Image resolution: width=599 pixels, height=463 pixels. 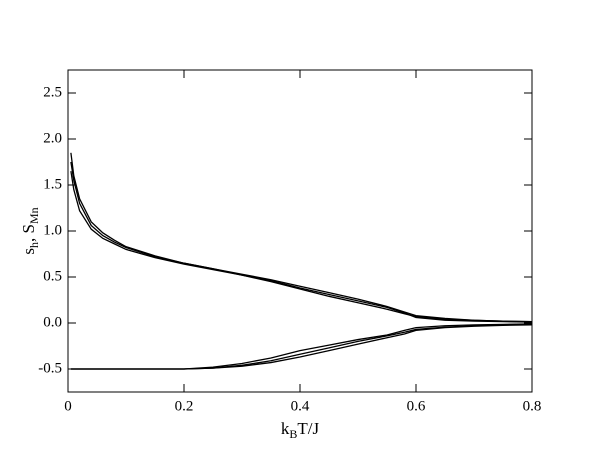 What do you see at coordinates (28, 233) in the screenshot?
I see `y-axis-label-part: , S` at bounding box center [28, 233].